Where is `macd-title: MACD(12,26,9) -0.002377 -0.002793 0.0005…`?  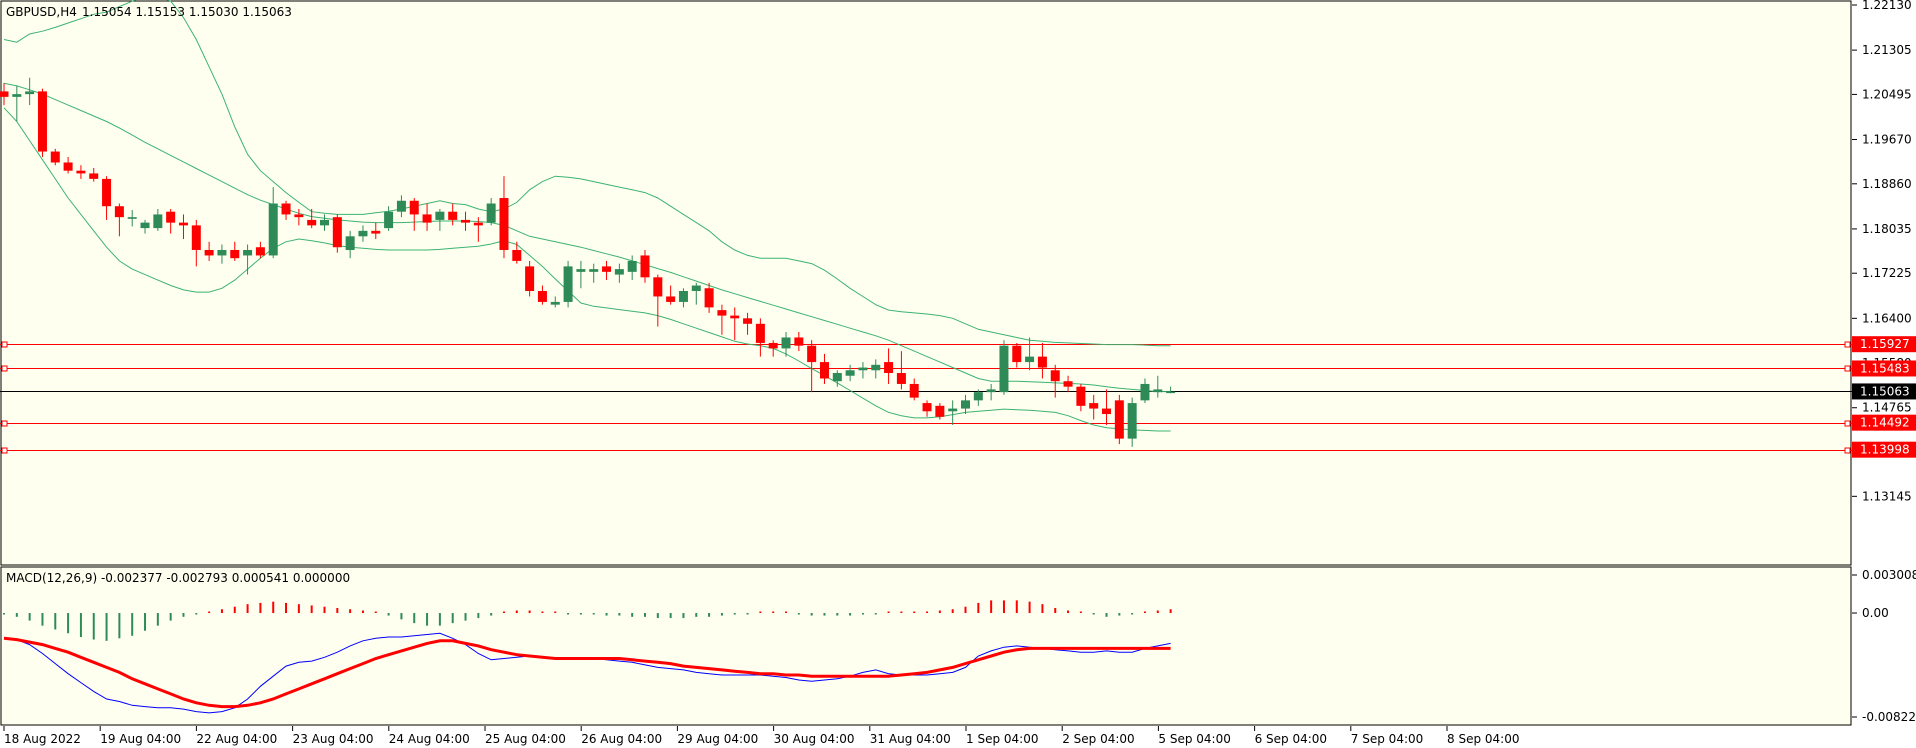
macd-title: MACD(12,26,9) -0.002377 -0.002793 0.0005… is located at coordinates (178, 578).